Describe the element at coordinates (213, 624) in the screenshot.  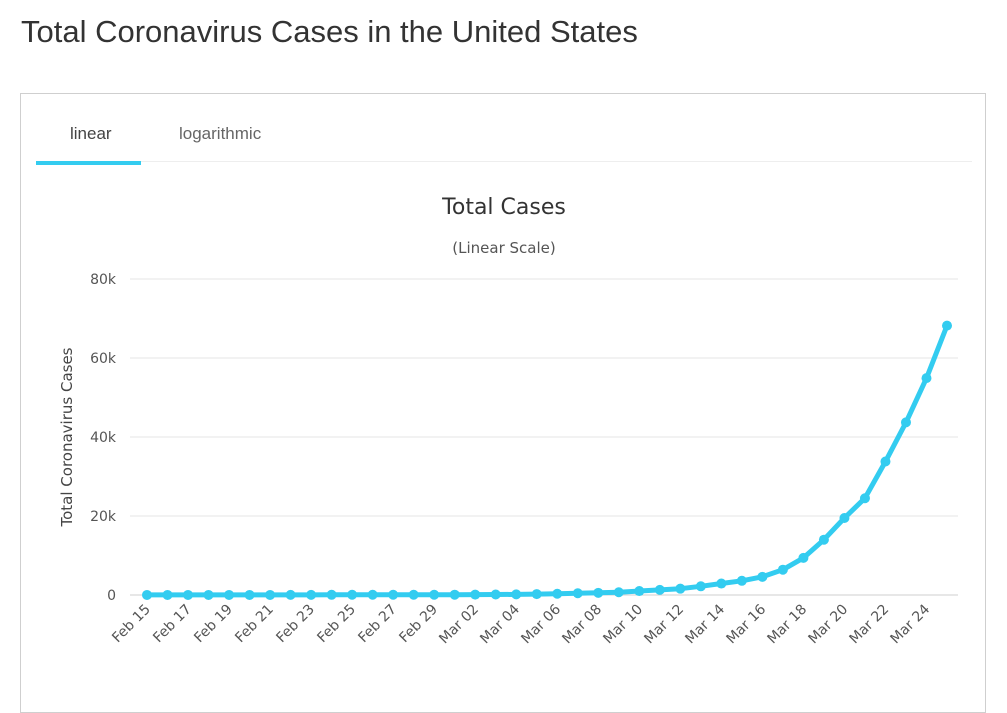
I see `x-tick-label: Feb 19` at that location.